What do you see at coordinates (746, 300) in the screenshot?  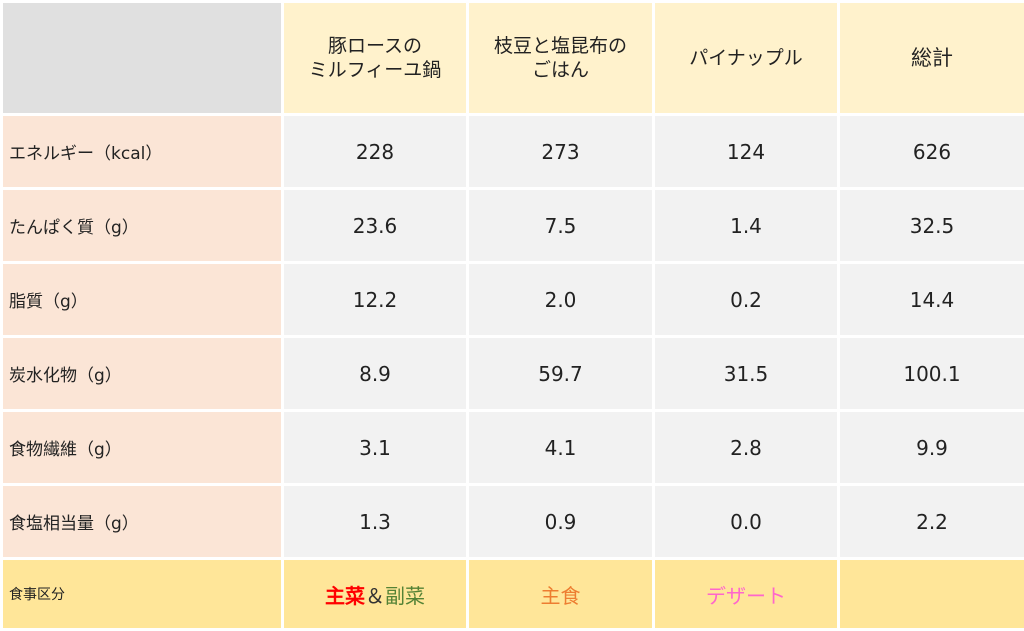 I see `value-cell: 0.2` at bounding box center [746, 300].